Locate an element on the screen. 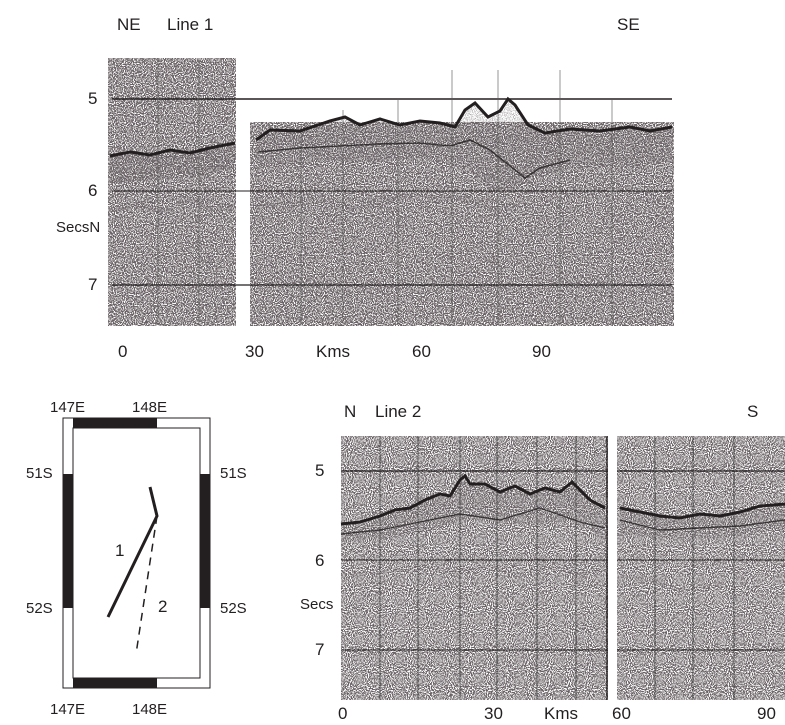 Image resolution: width=785 pixels, height=725 pixels. line2-y-tick-5: 5 is located at coordinates (319, 470).